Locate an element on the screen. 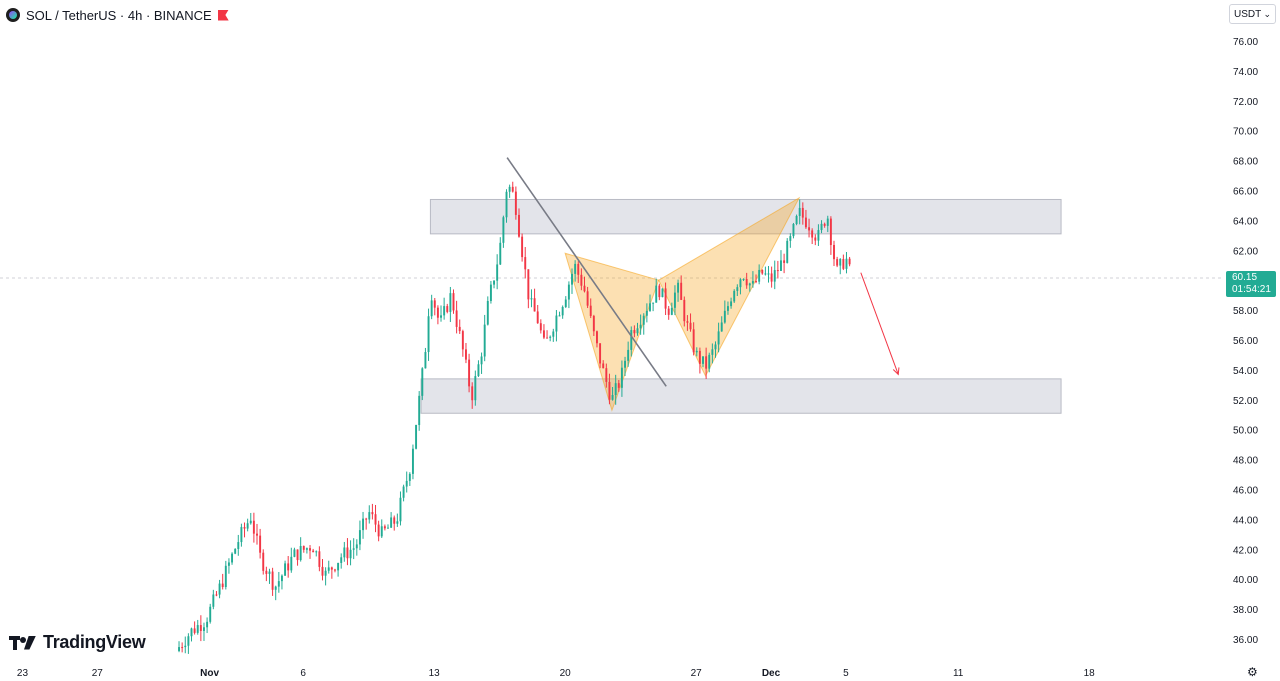 The width and height of the screenshot is (1280, 681). time-tick-label: 11 is located at coordinates (958, 673).